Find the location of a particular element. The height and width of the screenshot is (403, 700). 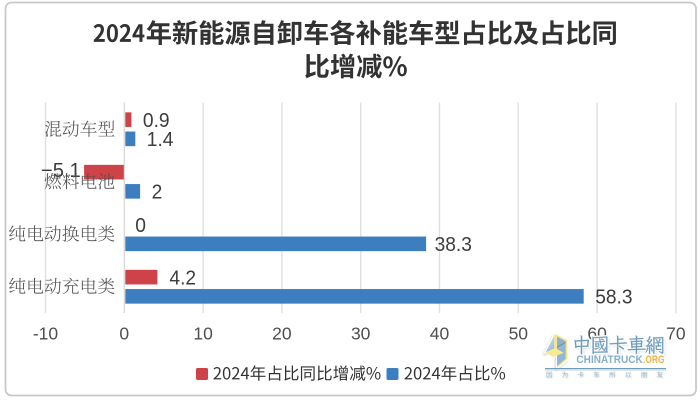

svg-text: 50 is located at coordinates (519, 334).